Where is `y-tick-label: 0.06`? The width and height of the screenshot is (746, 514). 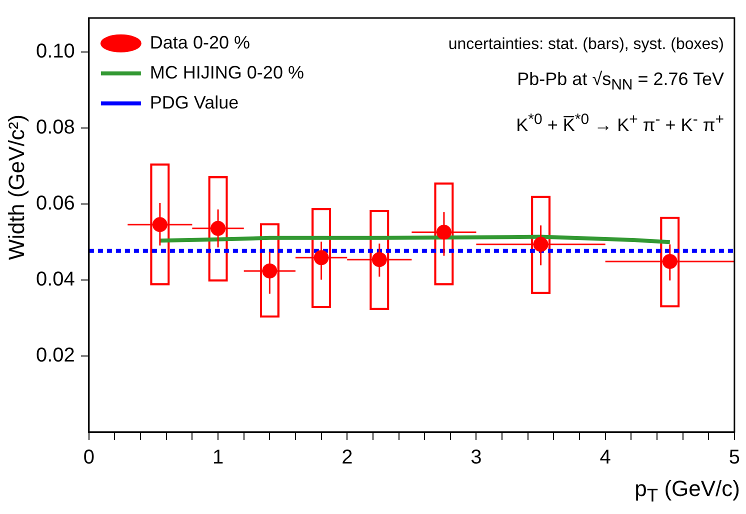
y-tick-label: 0.06 is located at coordinates (55, 203).